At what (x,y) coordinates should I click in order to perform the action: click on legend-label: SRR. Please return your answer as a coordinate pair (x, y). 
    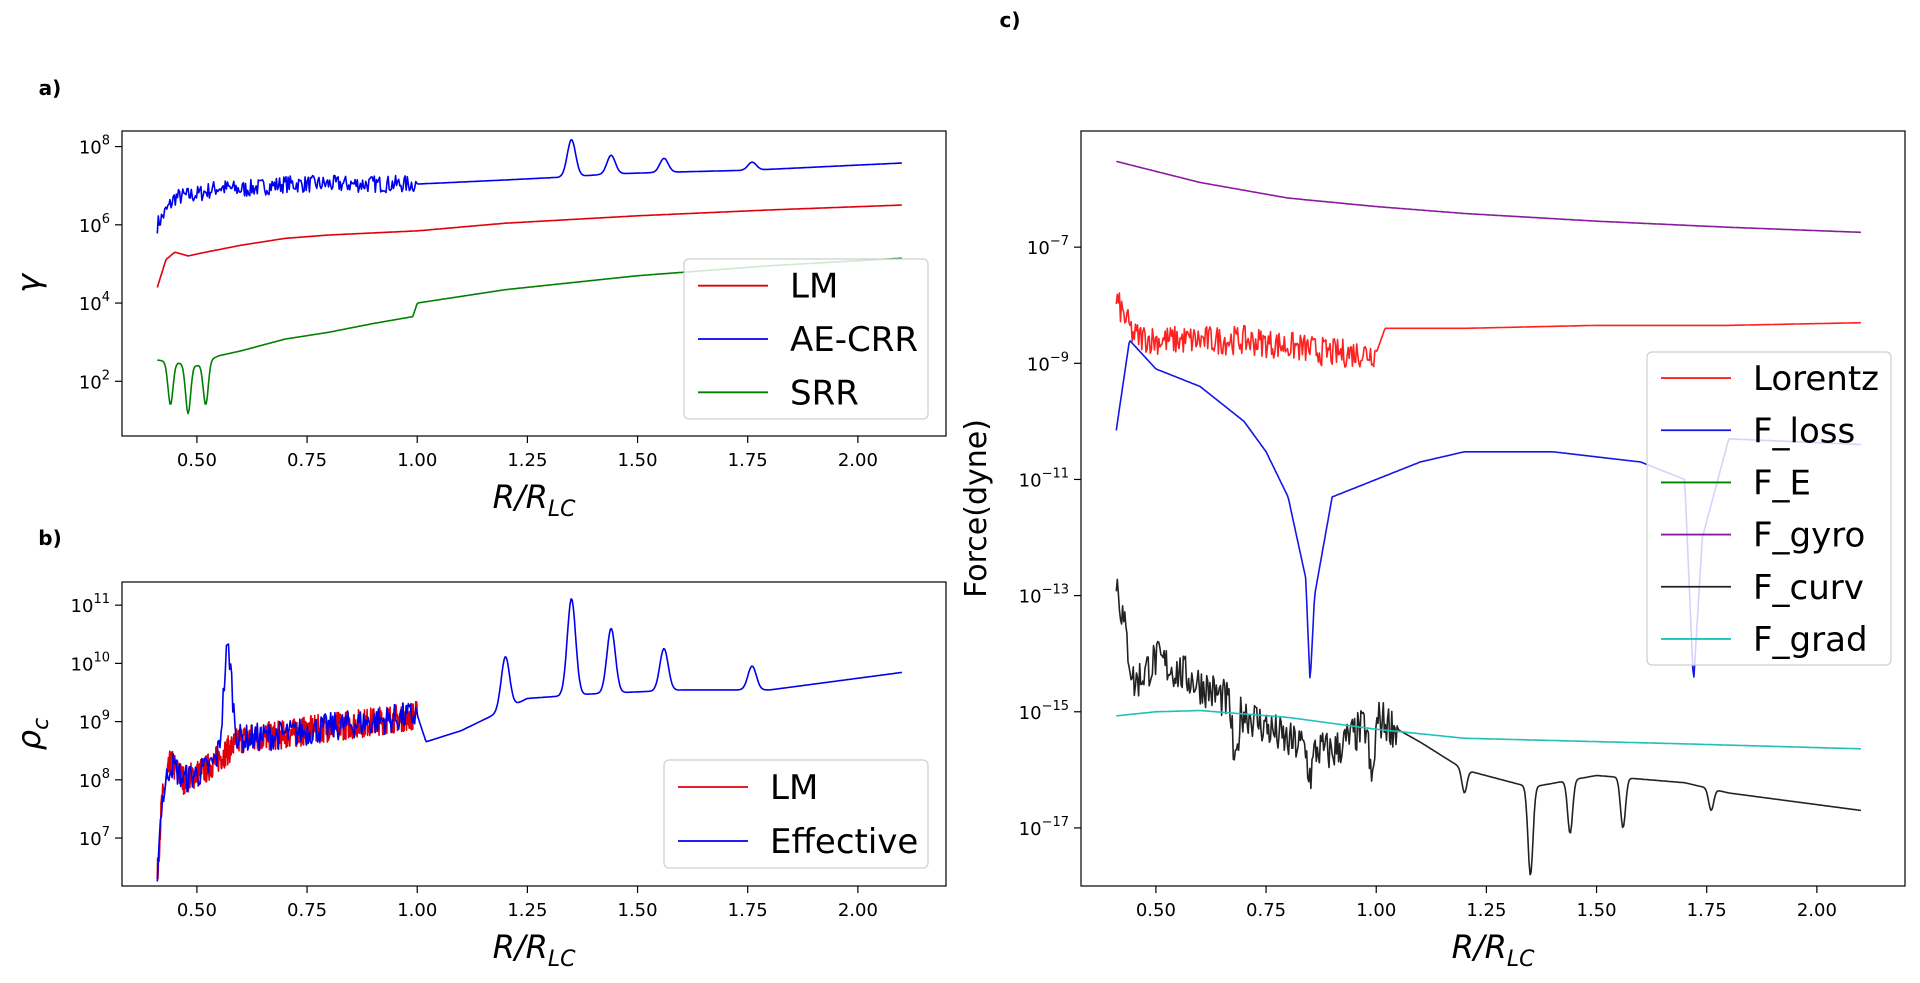
    Looking at the image, I should click on (824, 393).